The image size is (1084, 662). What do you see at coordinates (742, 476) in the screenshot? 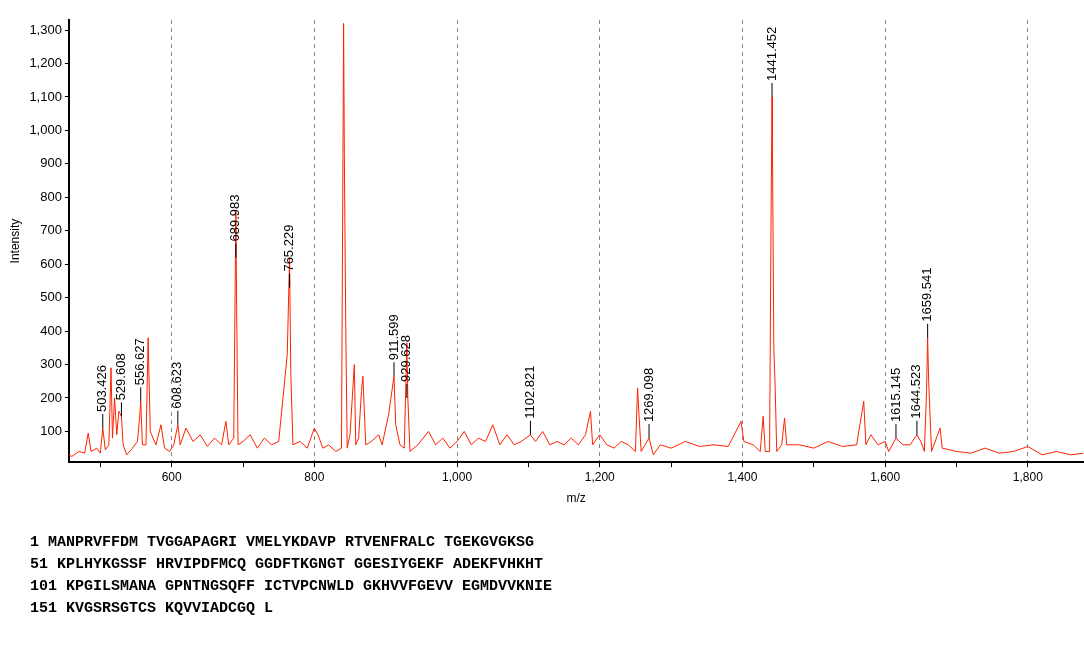
I see `x-tick-label: 1,400` at bounding box center [742, 476].